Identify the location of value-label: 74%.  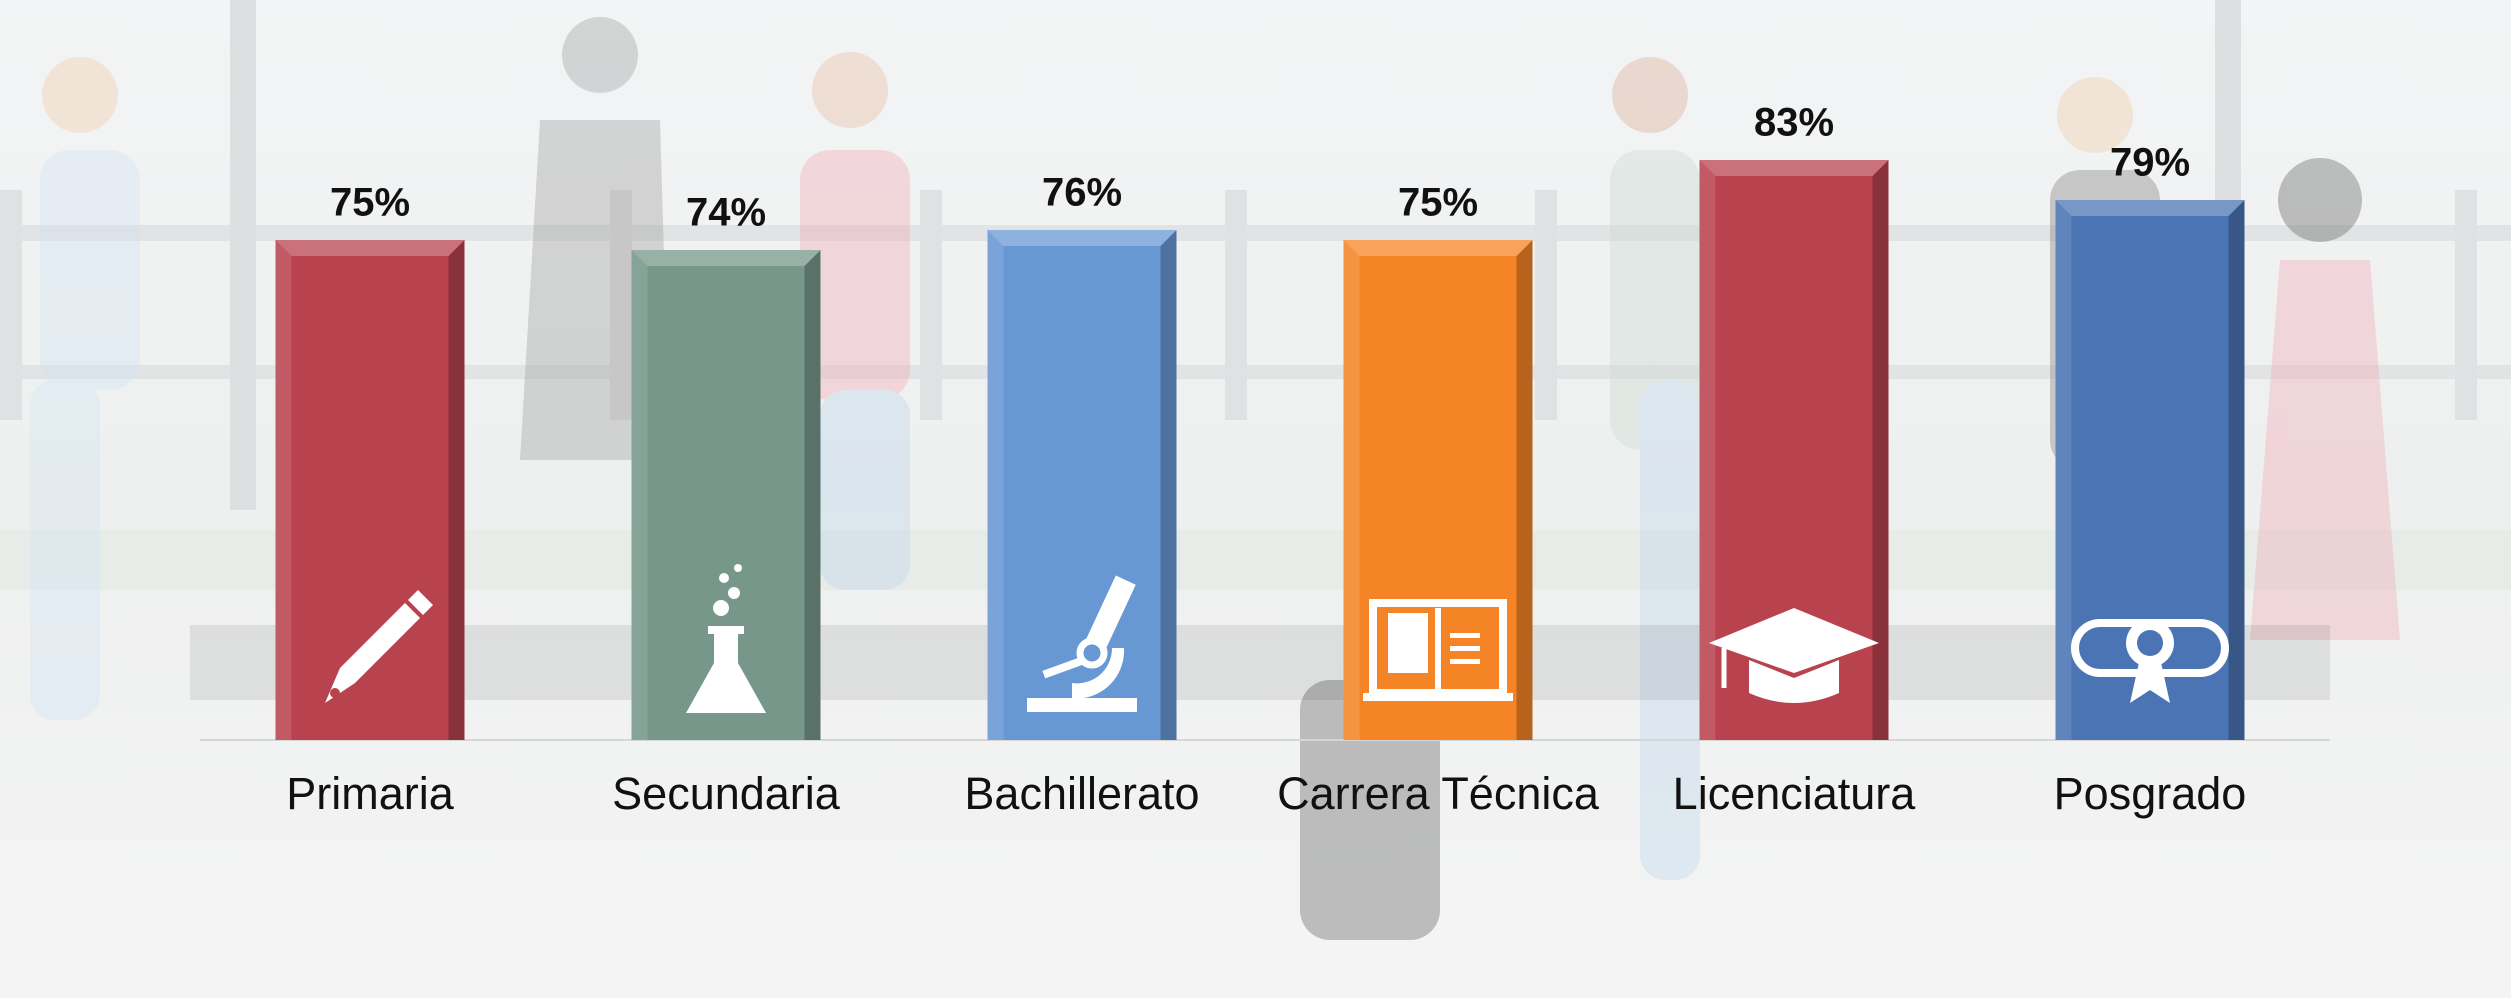
(726, 213).